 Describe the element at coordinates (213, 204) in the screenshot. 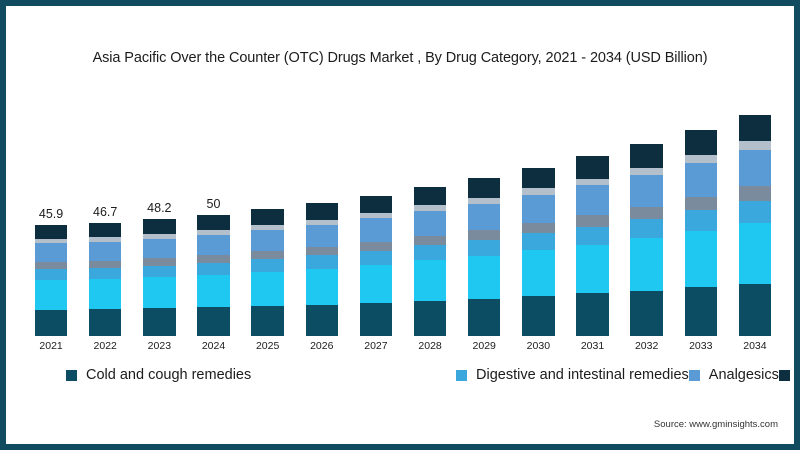

I see `bar-value-label: 50` at that location.